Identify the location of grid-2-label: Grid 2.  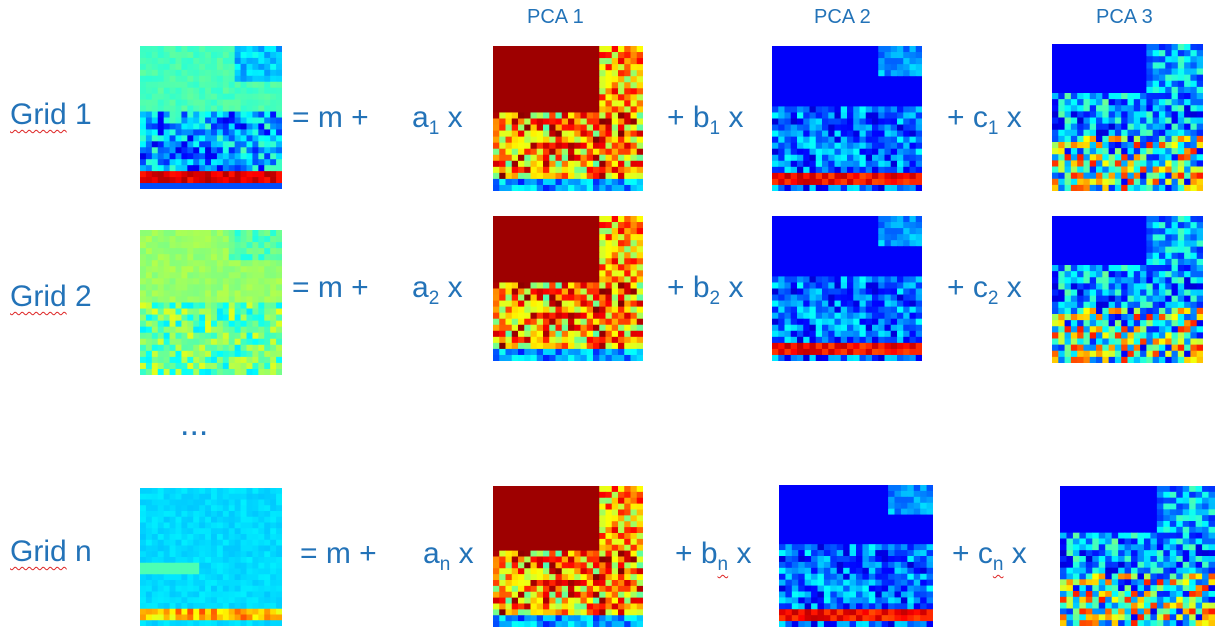
(51, 297).